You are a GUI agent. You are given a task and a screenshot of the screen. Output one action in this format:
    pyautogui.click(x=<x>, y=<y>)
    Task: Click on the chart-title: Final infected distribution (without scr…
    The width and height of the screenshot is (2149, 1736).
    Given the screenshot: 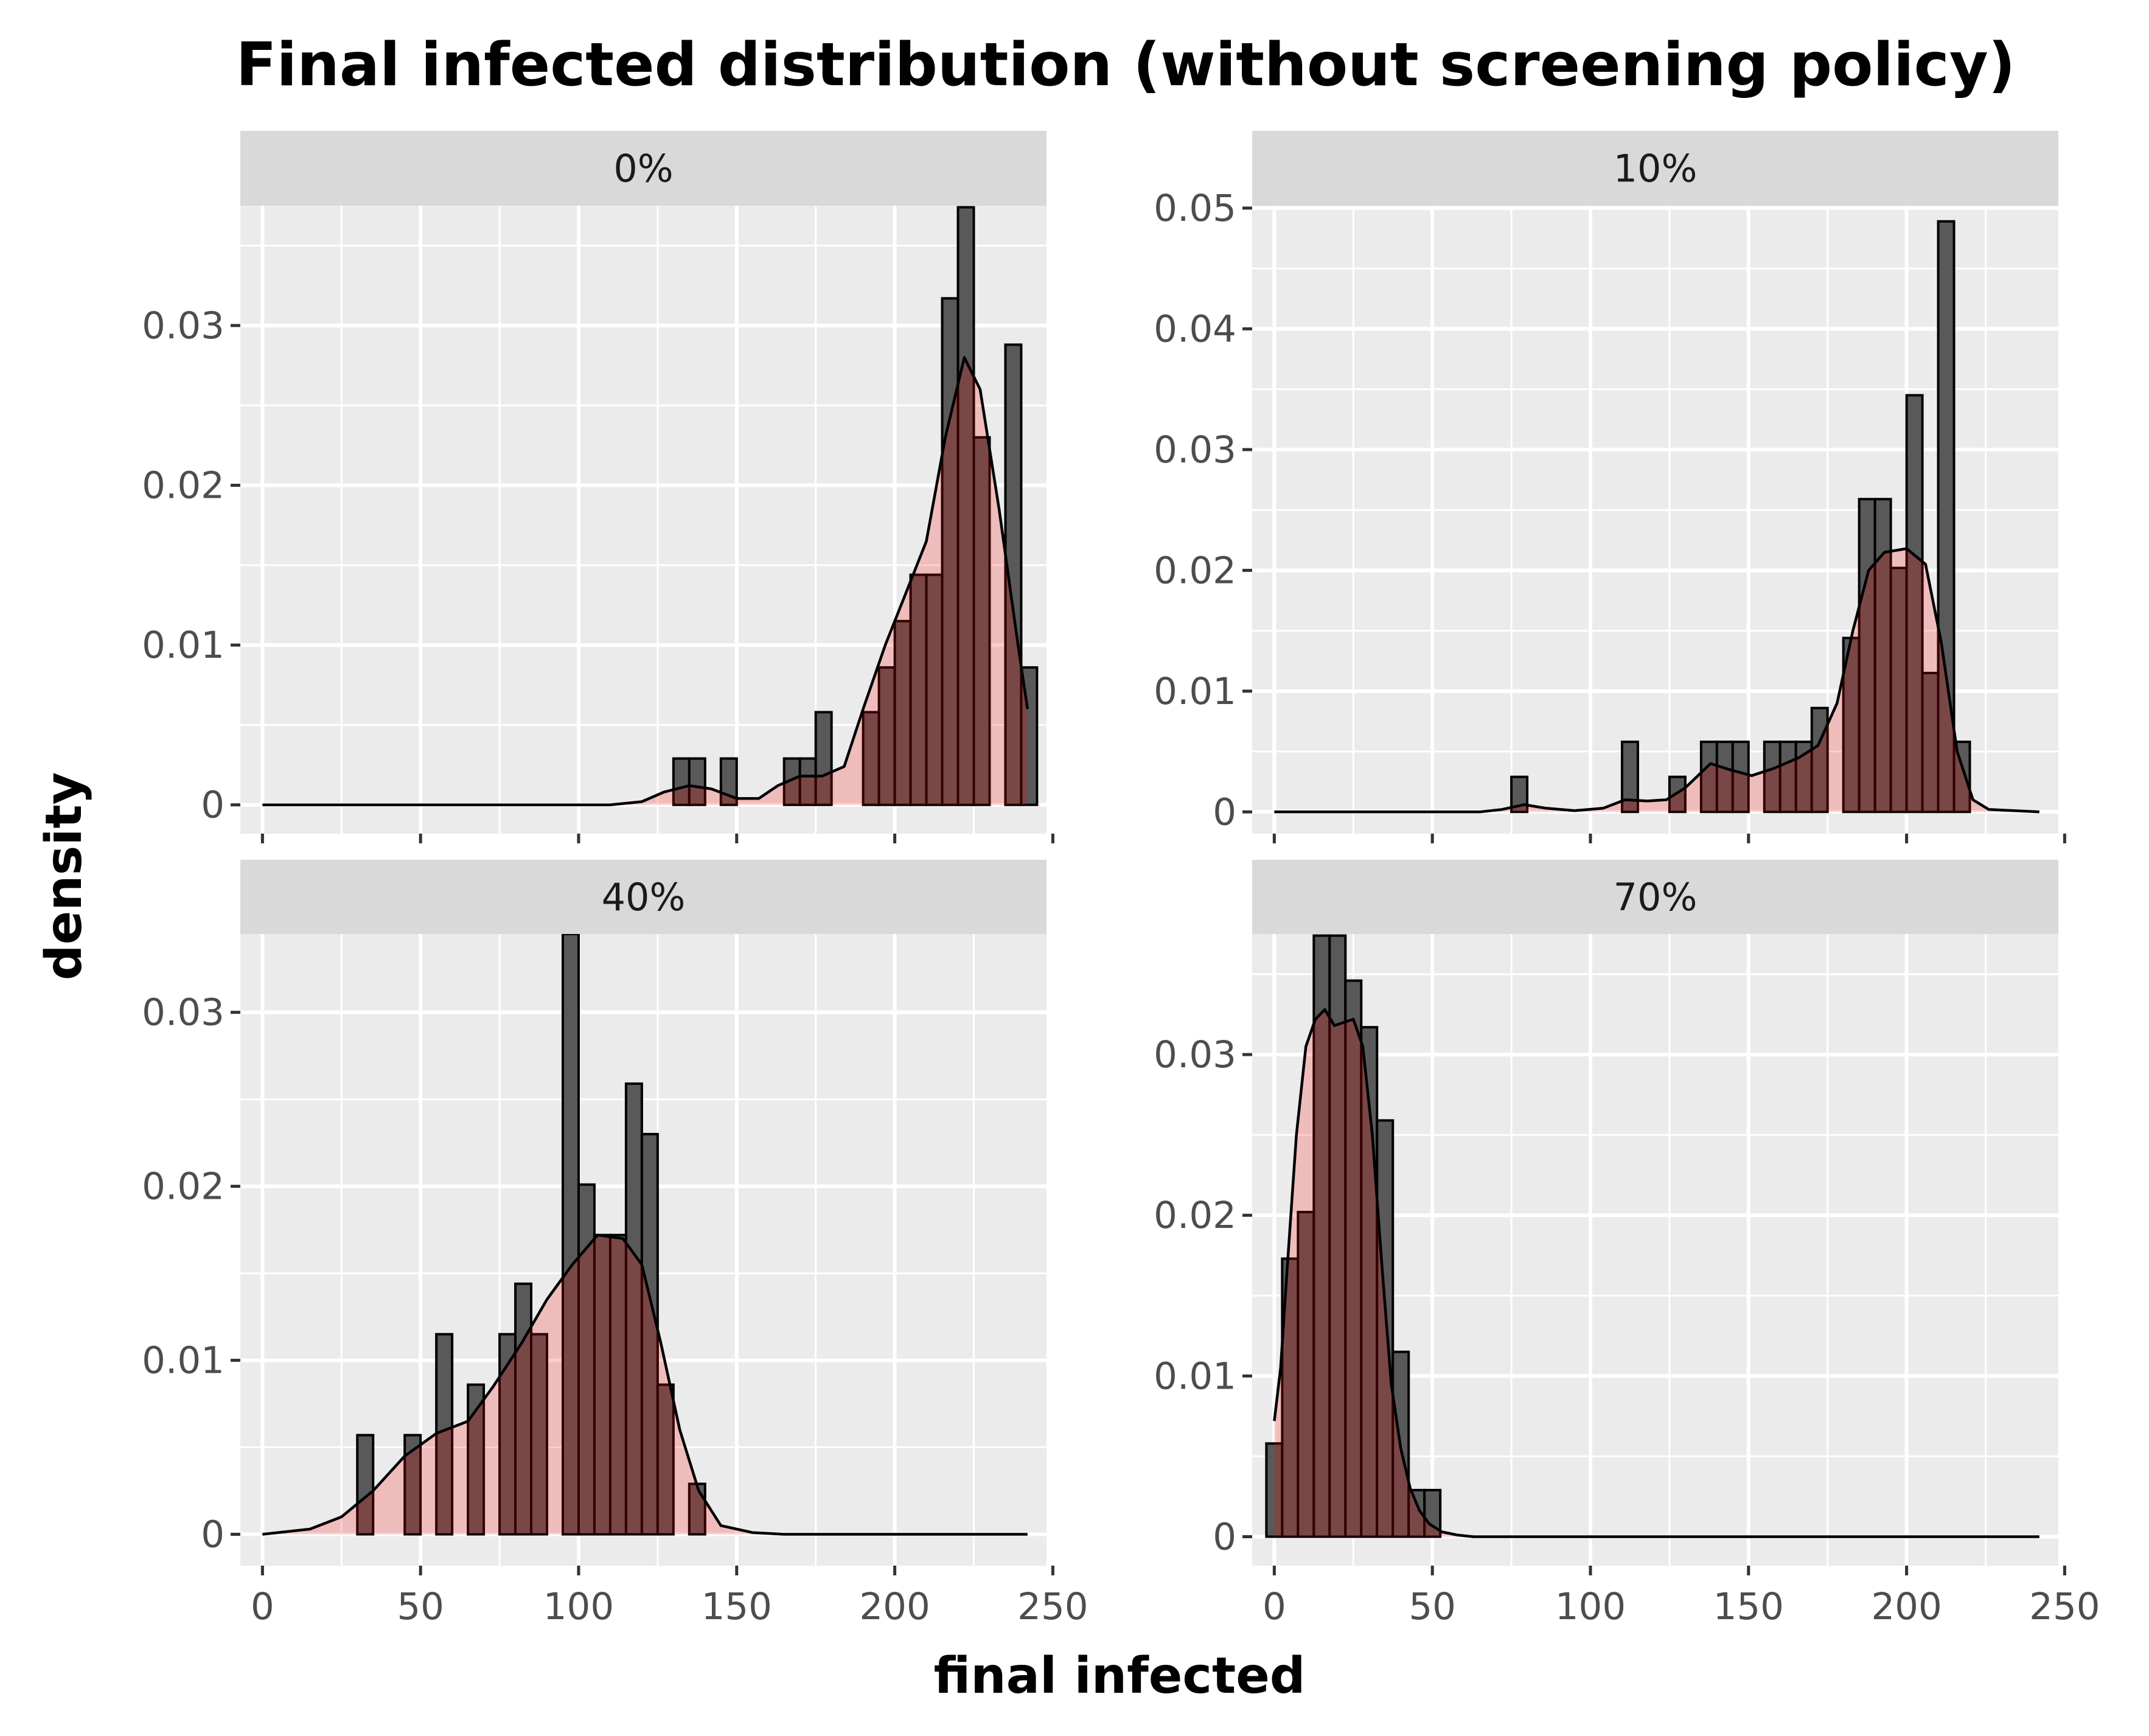 What is the action you would take?
    pyautogui.click(x=1126, y=65)
    